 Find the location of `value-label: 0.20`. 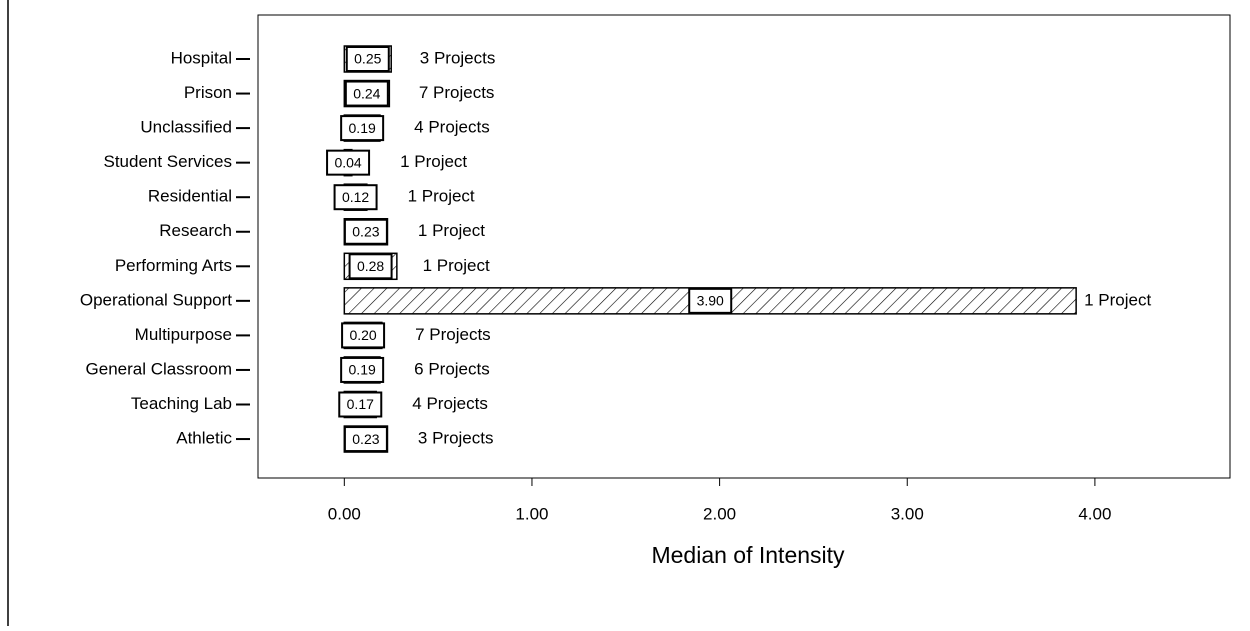

value-label: 0.20 is located at coordinates (362, 335).